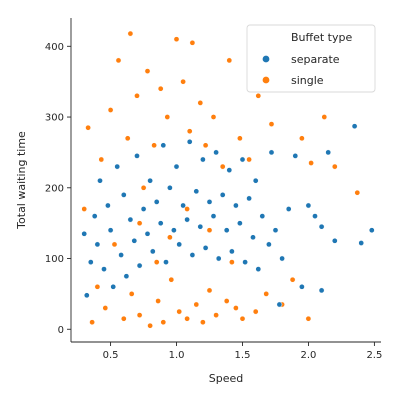 This screenshot has width=400, height=400. Describe the element at coordinates (61, 330) in the screenshot. I see `y-tick-label: 0` at that location.